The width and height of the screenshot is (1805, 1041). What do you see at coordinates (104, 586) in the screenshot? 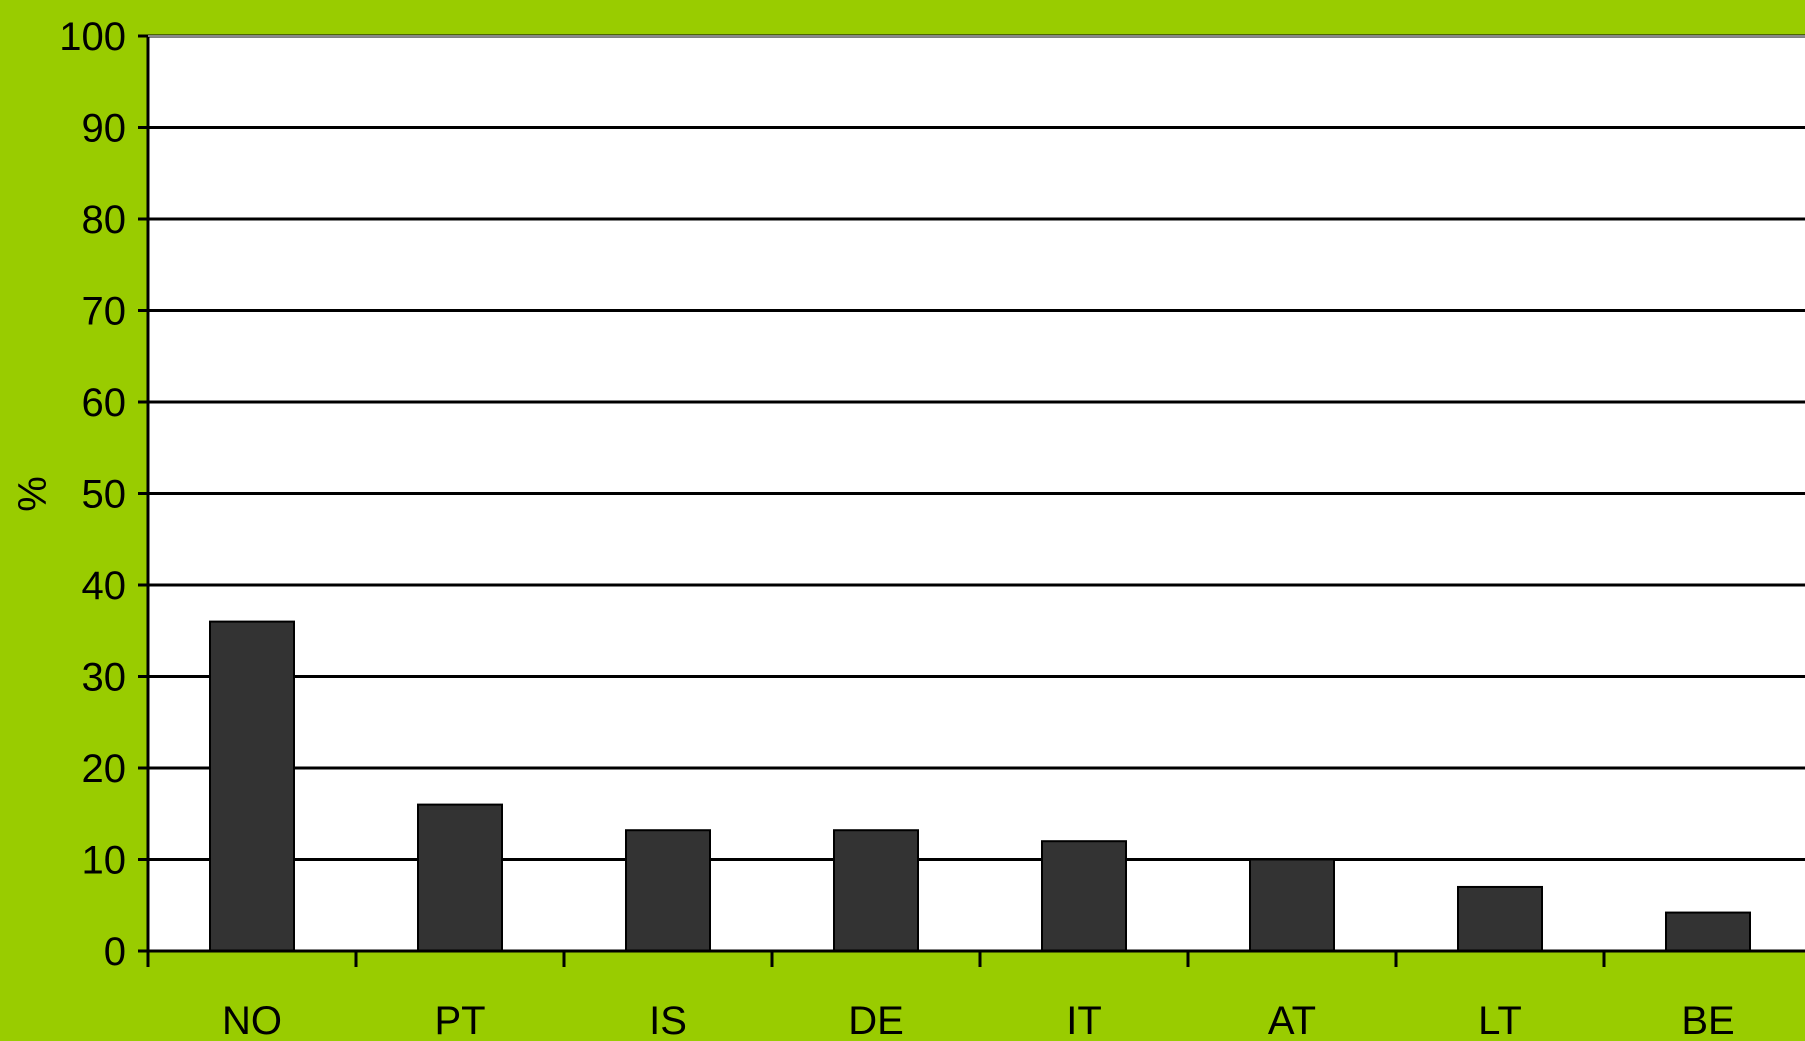
I see `y-tick-label: 40` at bounding box center [104, 586].